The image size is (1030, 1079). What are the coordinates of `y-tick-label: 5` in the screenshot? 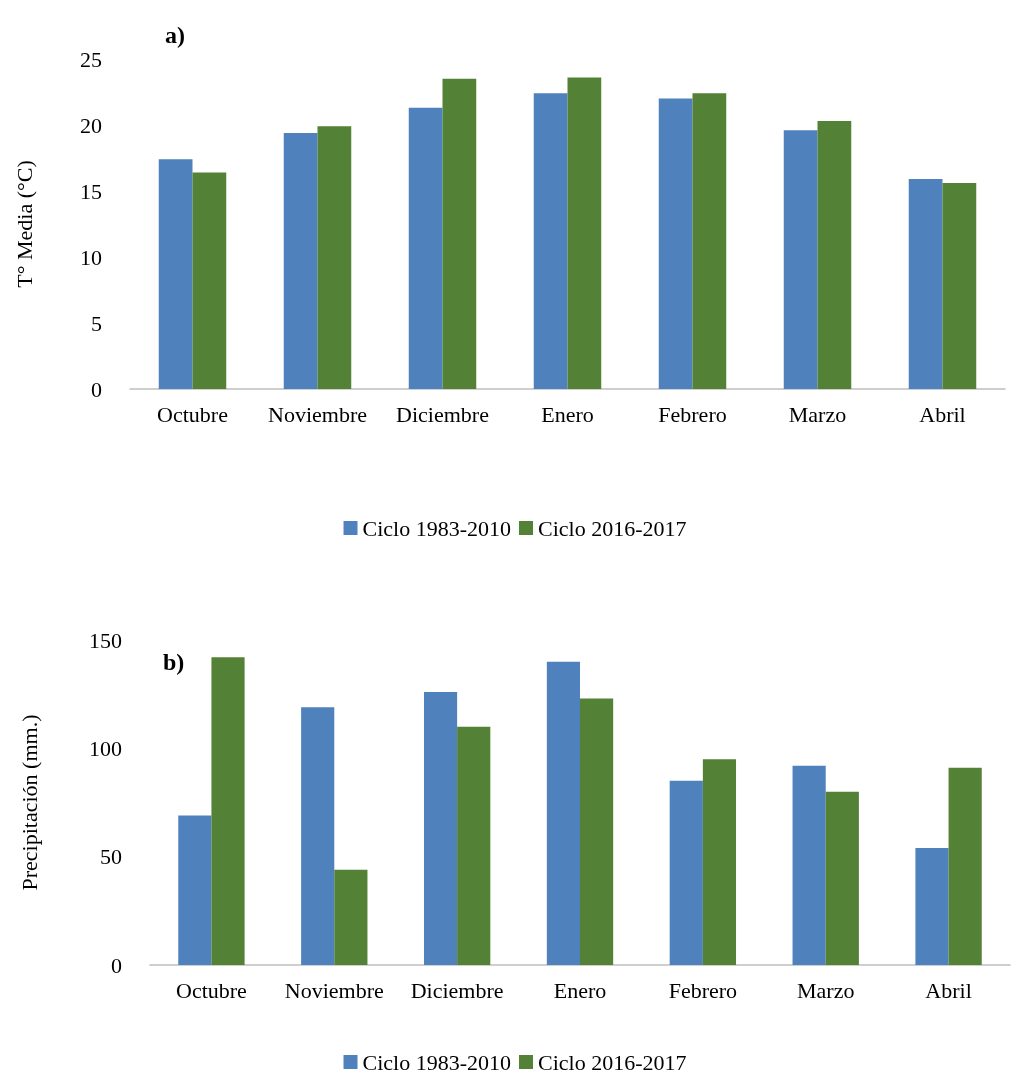 It's located at (96, 323).